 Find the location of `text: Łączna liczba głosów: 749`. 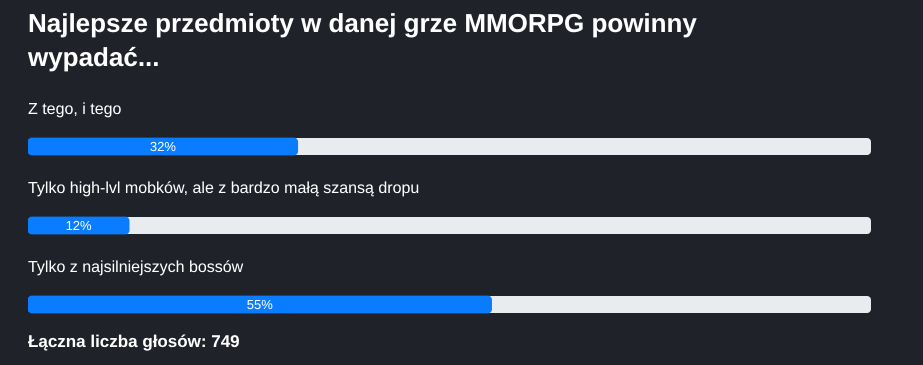

text: Łączna liczba głosów: 749 is located at coordinates (134, 342).